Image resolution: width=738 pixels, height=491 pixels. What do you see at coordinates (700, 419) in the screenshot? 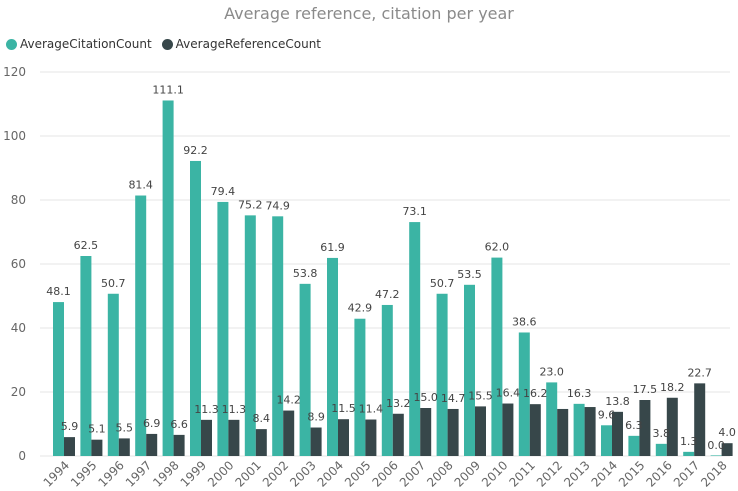
I see `bar-reference-2017` at bounding box center [700, 419].